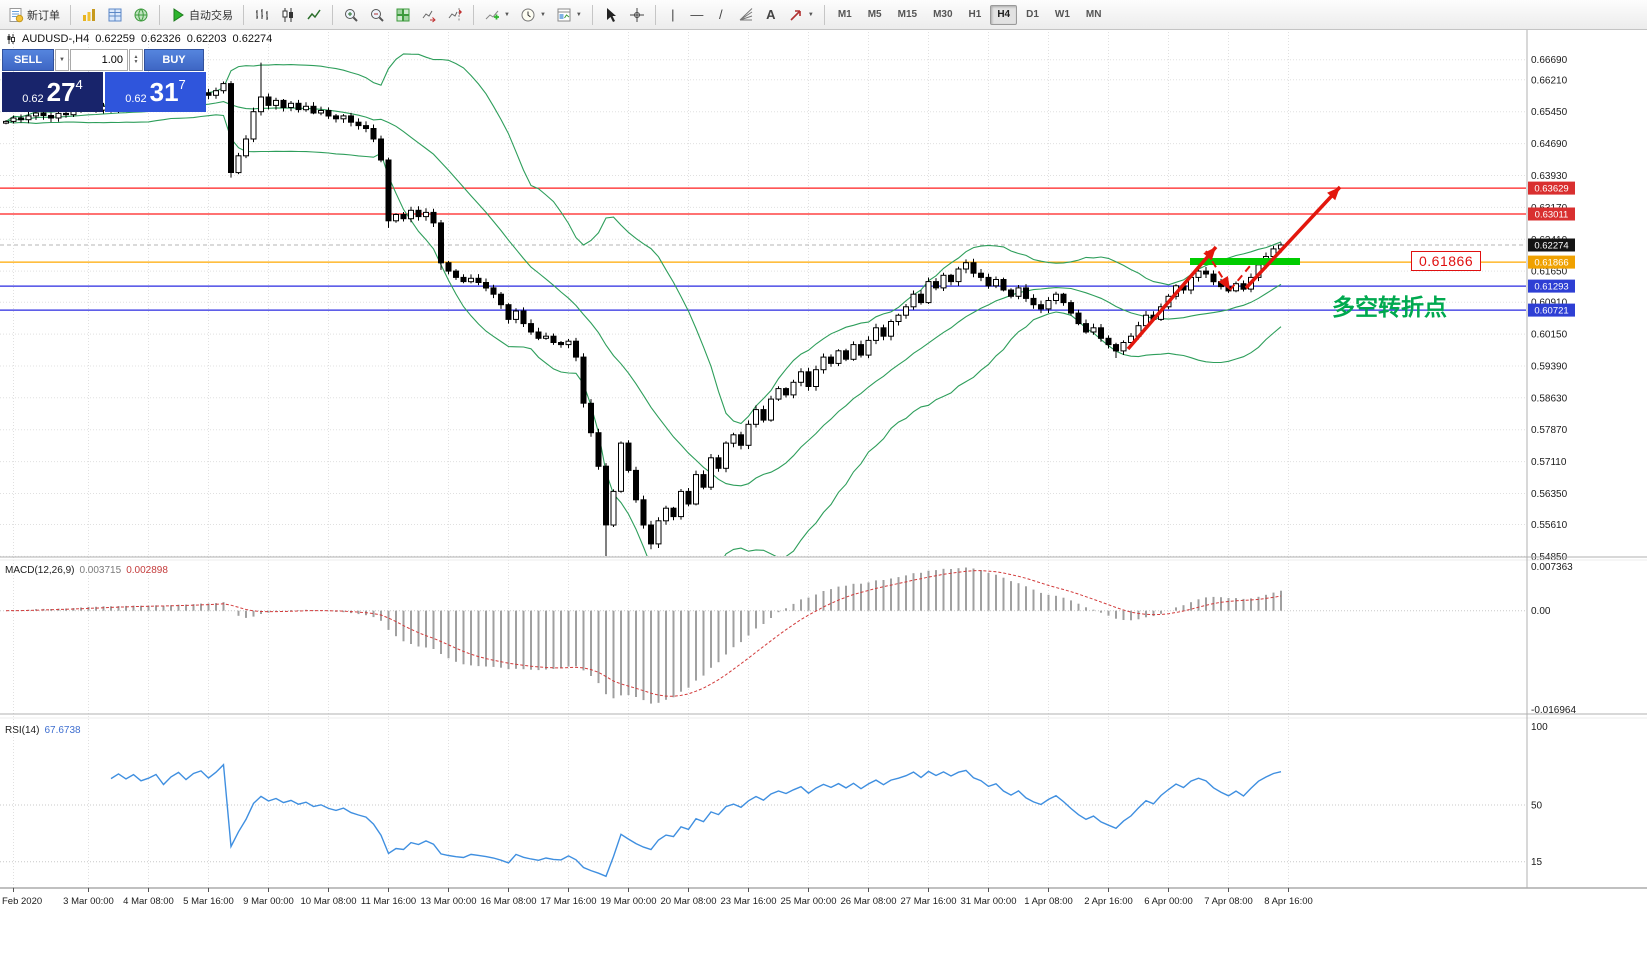 The width and height of the screenshot is (1647, 954). I want to click on fibonacci-icon, so click(746, 13).